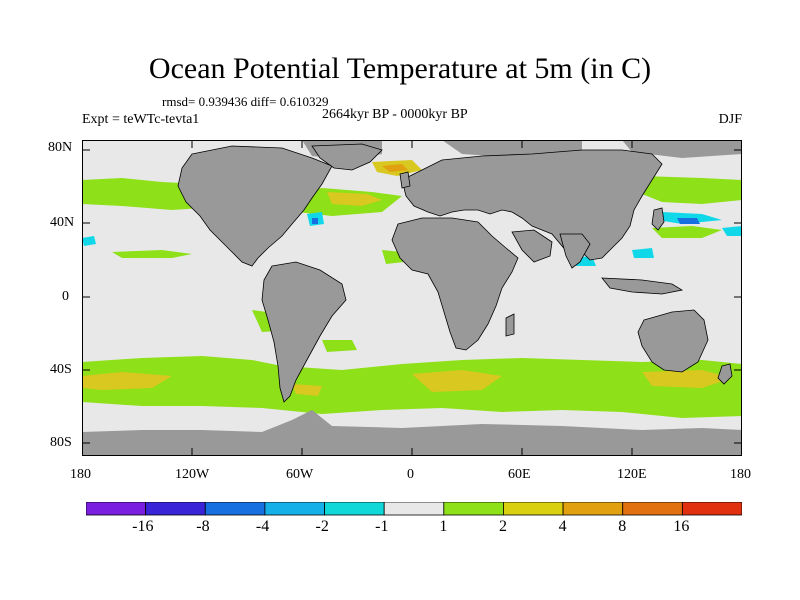  I want to click on colorbar-label: -4, so click(262, 526).